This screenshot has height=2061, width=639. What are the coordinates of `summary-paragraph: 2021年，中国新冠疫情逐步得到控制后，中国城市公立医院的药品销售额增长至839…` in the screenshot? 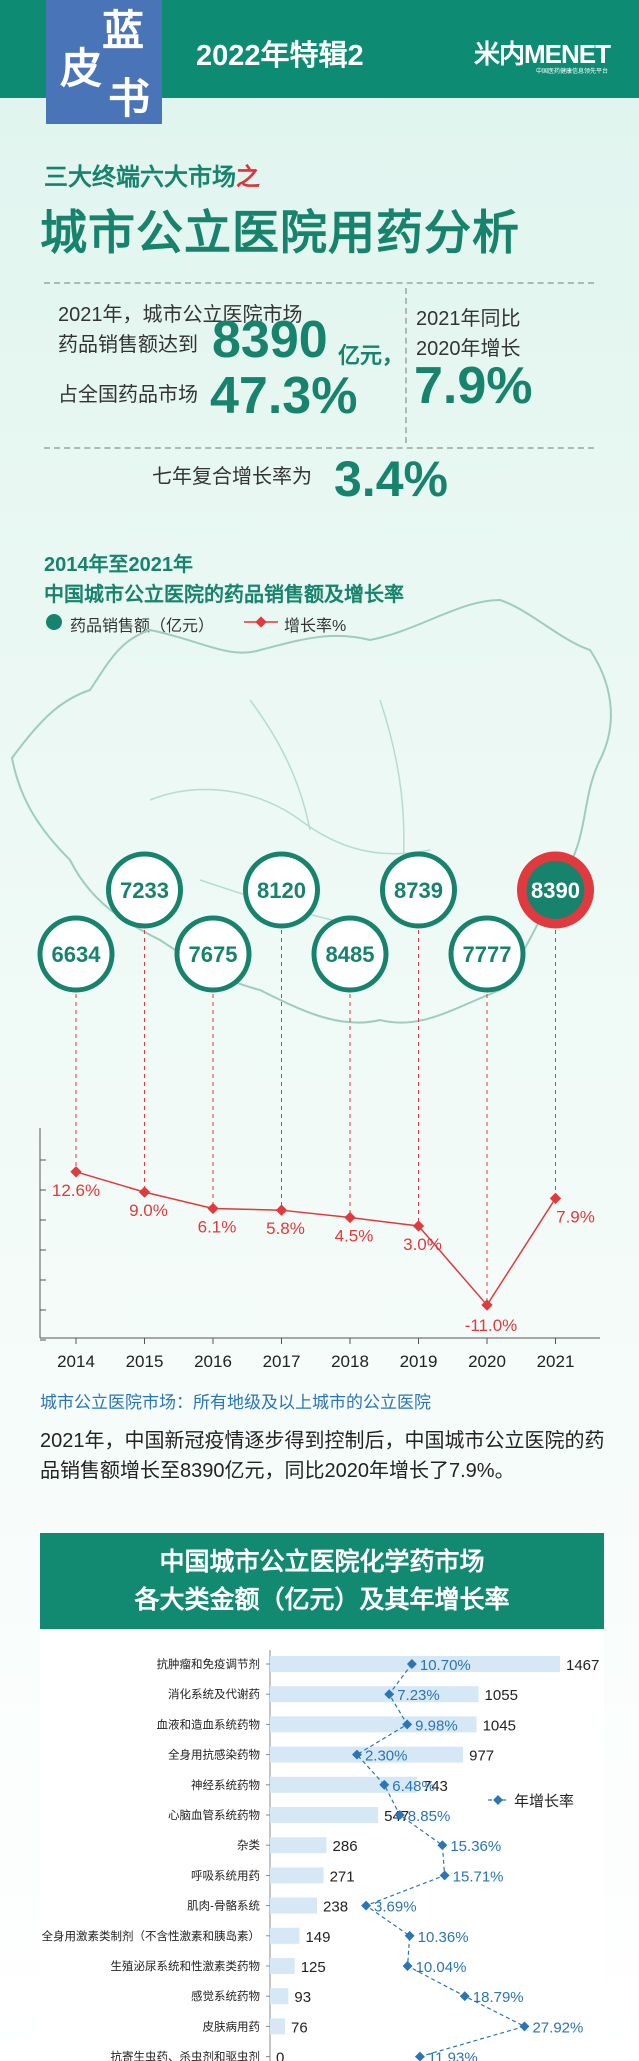 It's located at (322, 1456).